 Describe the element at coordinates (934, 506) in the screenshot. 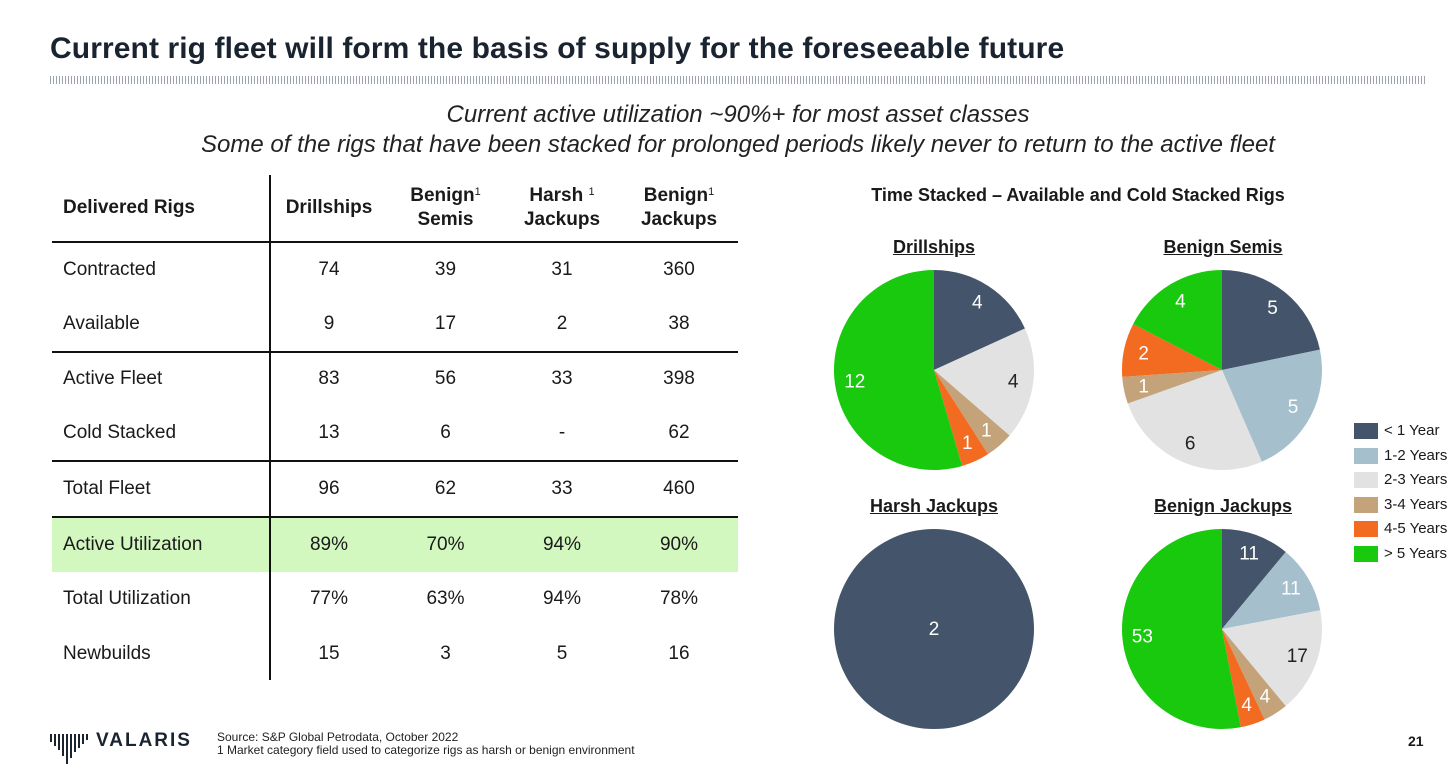

I see `pie-title-harsh-jackups: Harsh Jackups` at that location.